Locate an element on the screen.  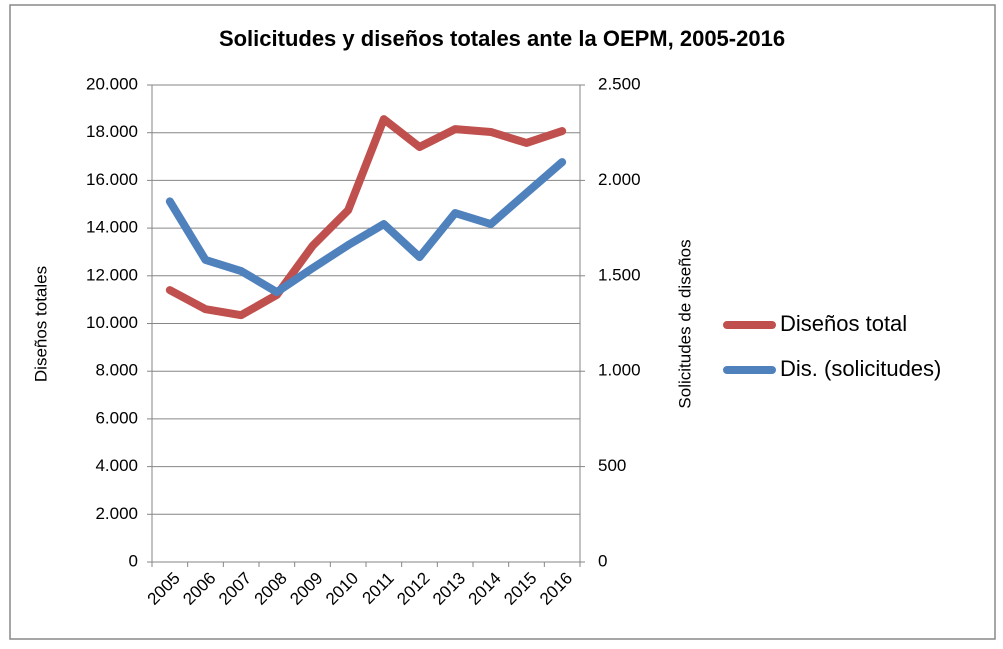
legend-label: Diseños total is located at coordinates (843, 323).